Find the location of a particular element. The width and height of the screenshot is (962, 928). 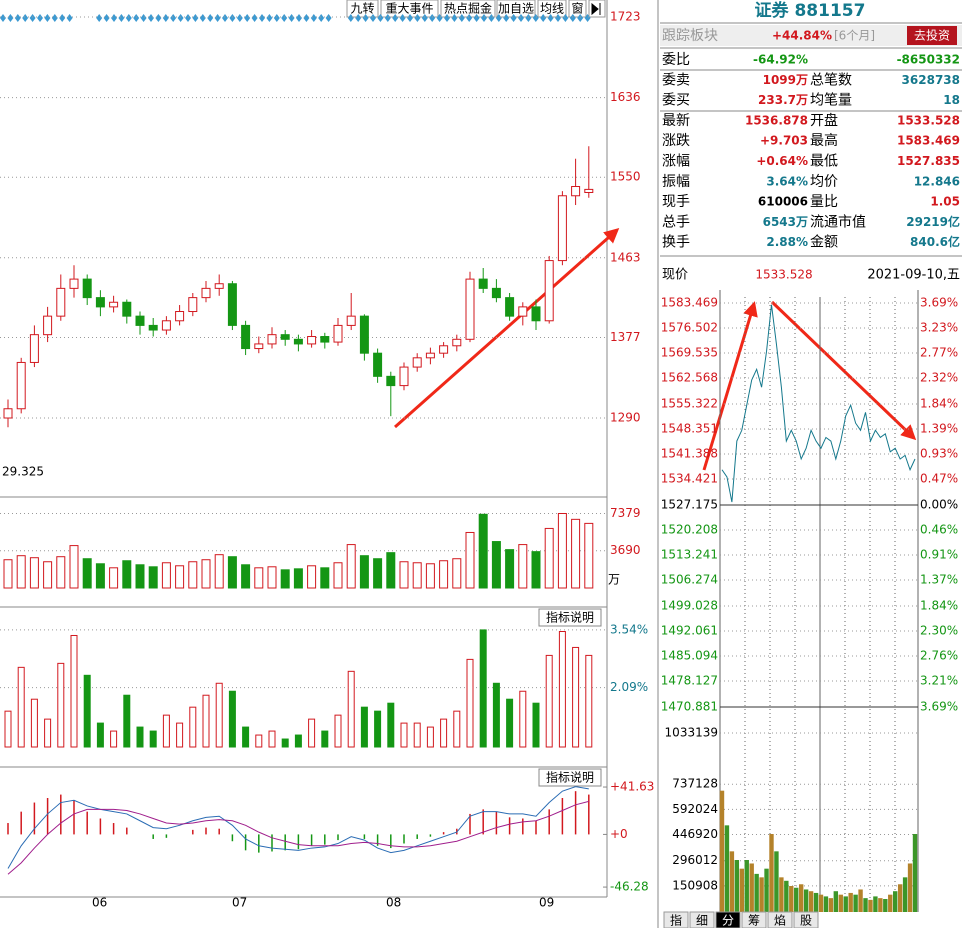

toolbar-label: 窗 is located at coordinates (577, 9).